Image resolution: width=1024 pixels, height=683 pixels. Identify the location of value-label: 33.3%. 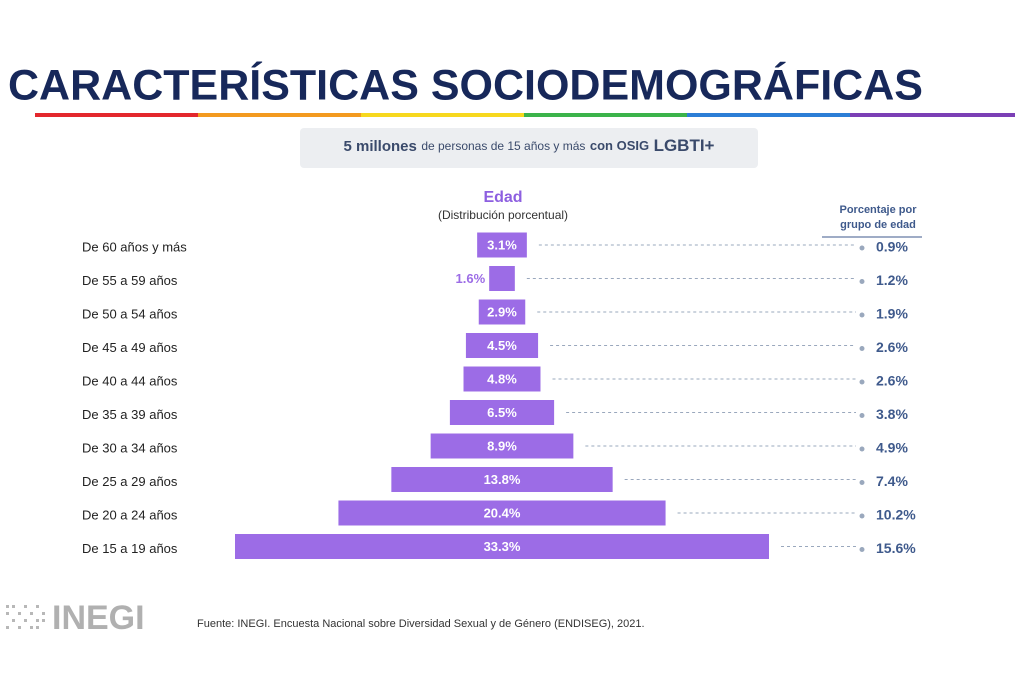
(502, 546).